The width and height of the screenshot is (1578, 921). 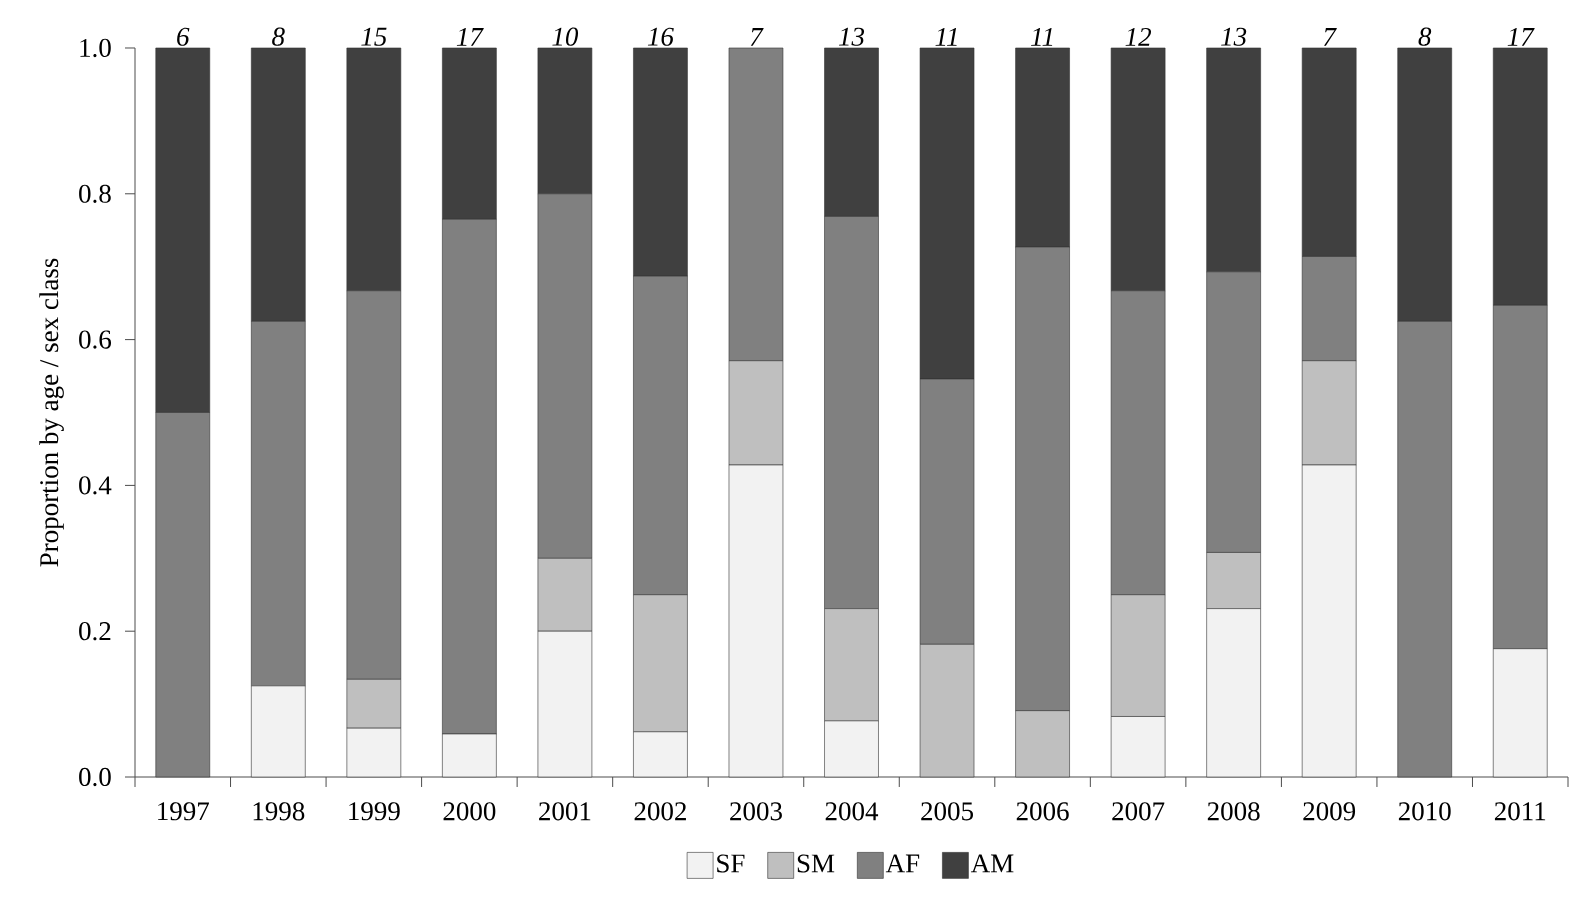 I want to click on y-tick-label: 0.0, so click(x=95, y=777).